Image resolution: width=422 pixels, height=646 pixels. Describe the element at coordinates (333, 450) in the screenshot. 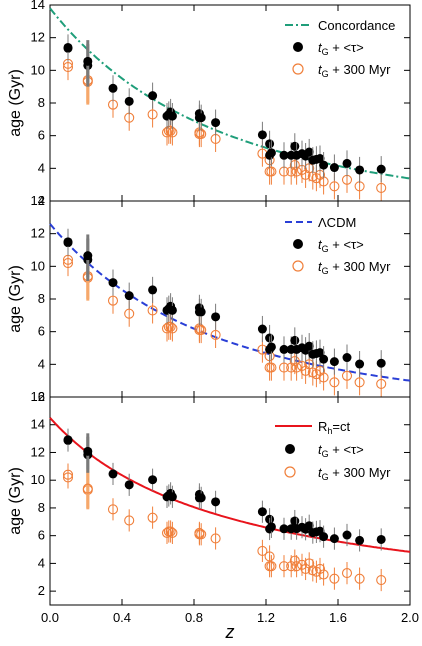

I see `panel-3-legend: Rh=ct tG + <τ> tG + 300 Myr` at that location.